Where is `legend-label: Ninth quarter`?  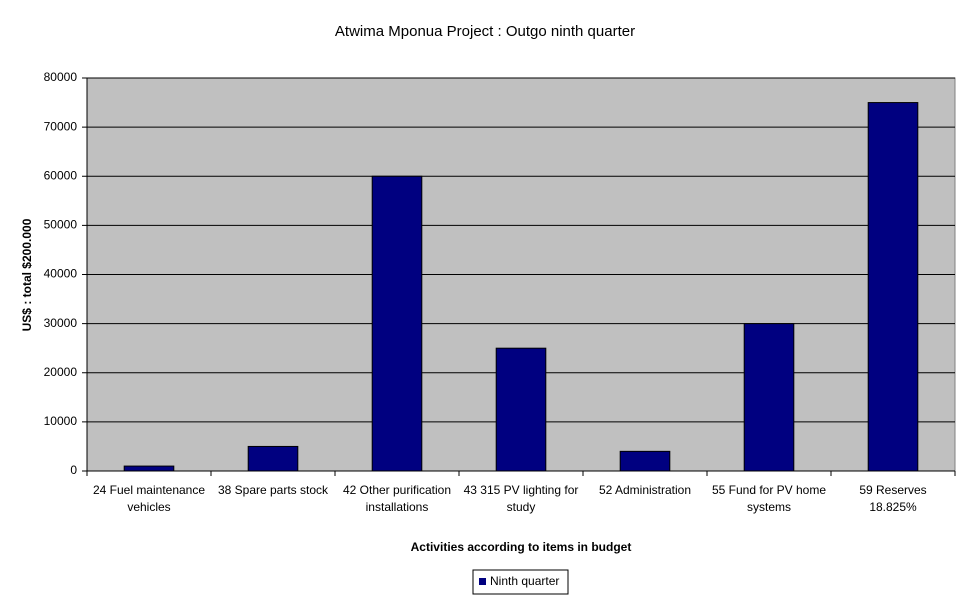
legend-label: Ninth quarter is located at coordinates (524, 581).